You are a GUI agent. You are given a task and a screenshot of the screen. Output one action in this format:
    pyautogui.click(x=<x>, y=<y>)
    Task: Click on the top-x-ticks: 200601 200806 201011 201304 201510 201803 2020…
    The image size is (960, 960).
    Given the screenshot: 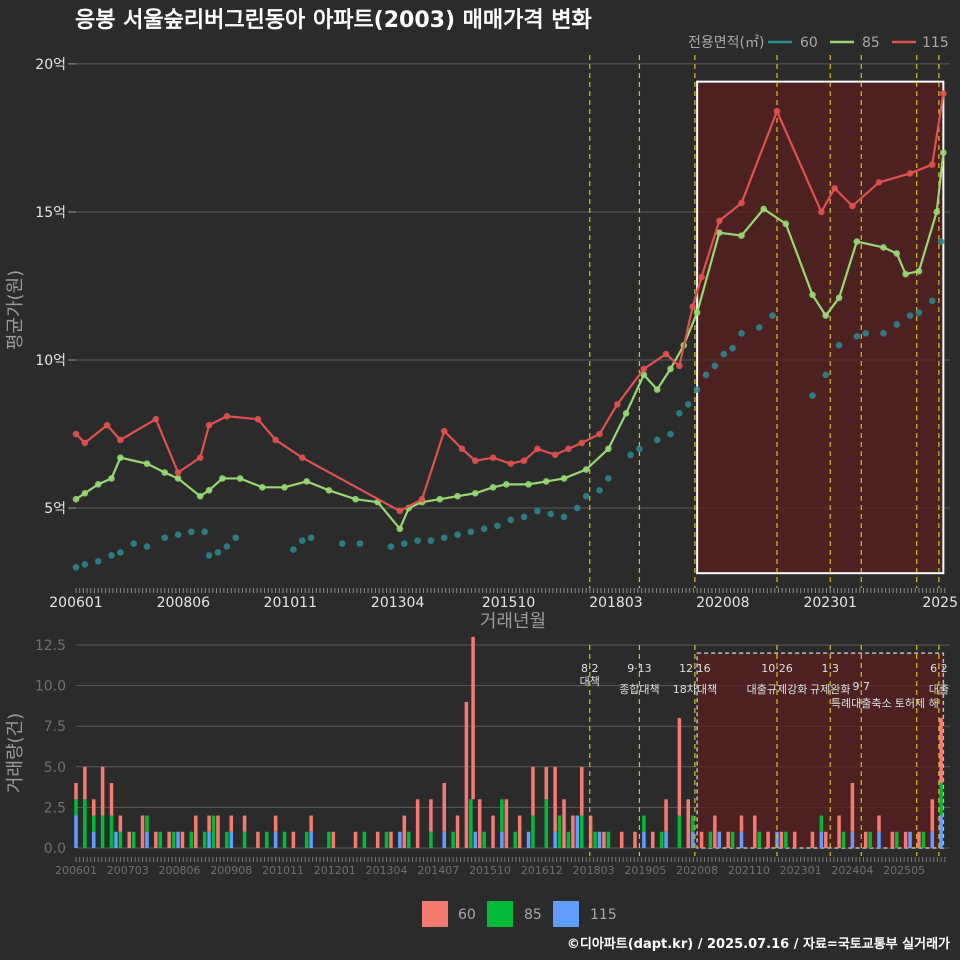 What is the action you would take?
    pyautogui.click(x=503, y=599)
    